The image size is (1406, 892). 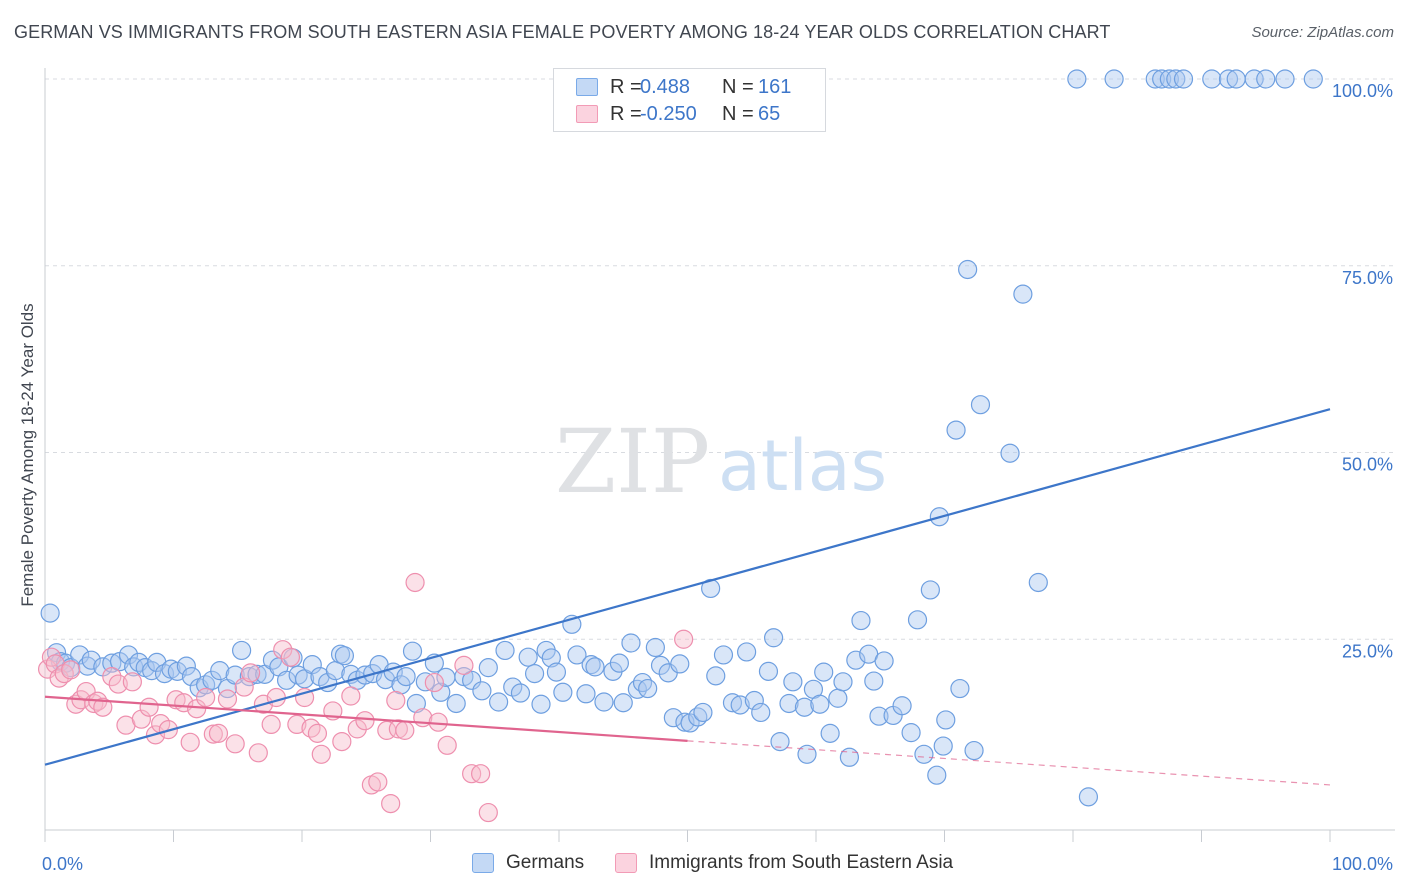 What do you see at coordinates (587, 114) in the screenshot?
I see `immigrants-swatch` at bounding box center [587, 114].